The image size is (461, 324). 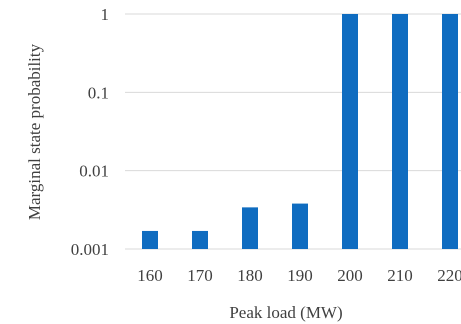 What do you see at coordinates (90, 249) in the screenshot?
I see `y-tick-label: 0.001` at bounding box center [90, 249].